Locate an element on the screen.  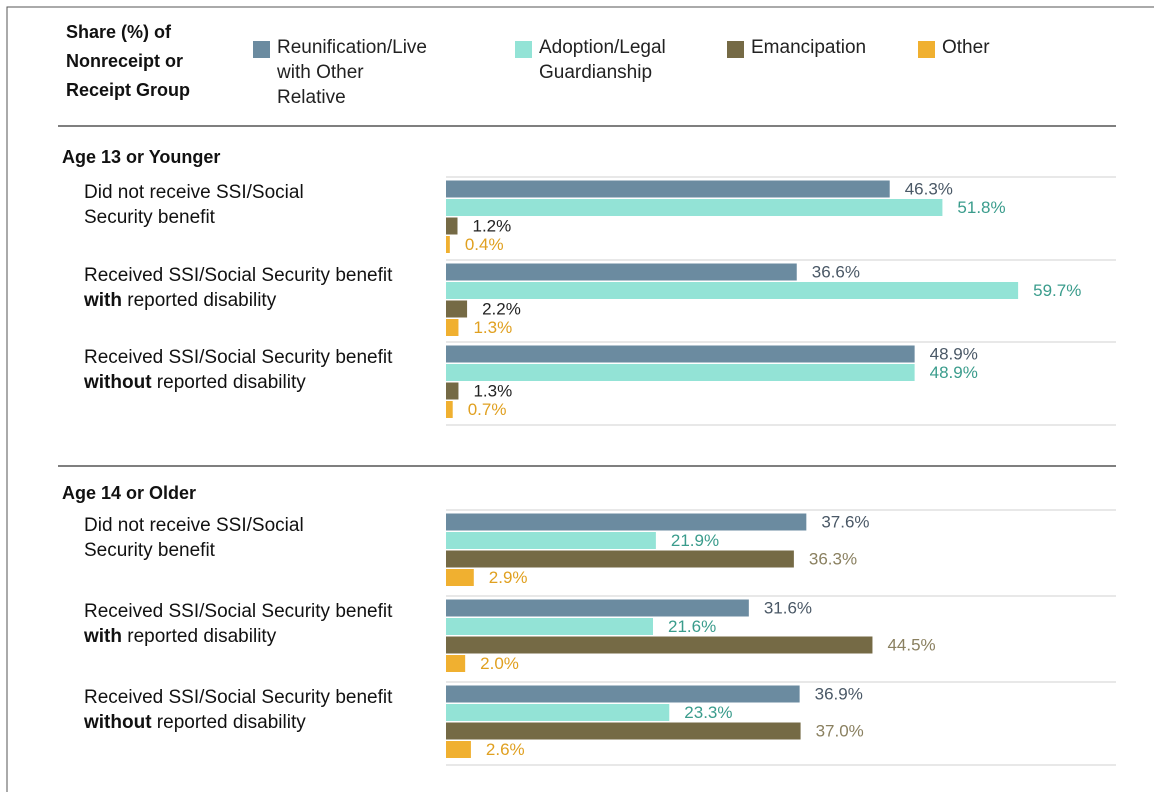
value-label: 23.3% is located at coordinates (708, 712).